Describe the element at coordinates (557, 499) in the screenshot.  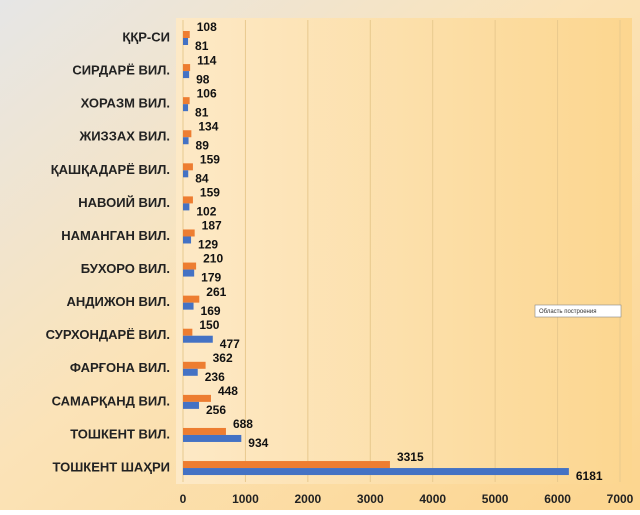
I see `x-tick-label: 6000` at that location.